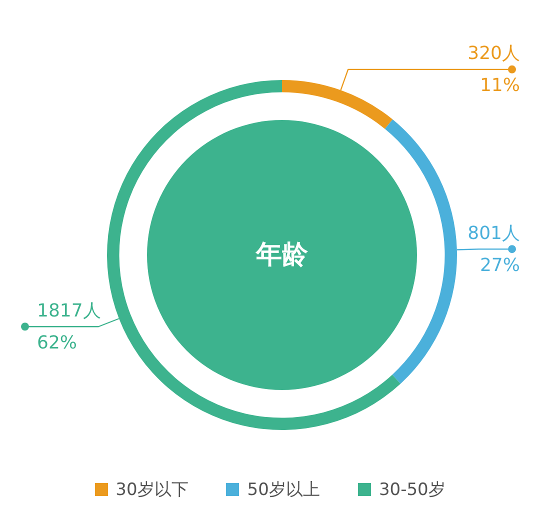 The image size is (540, 505). I want to click on data-label: 801人 27%, so click(494, 249).